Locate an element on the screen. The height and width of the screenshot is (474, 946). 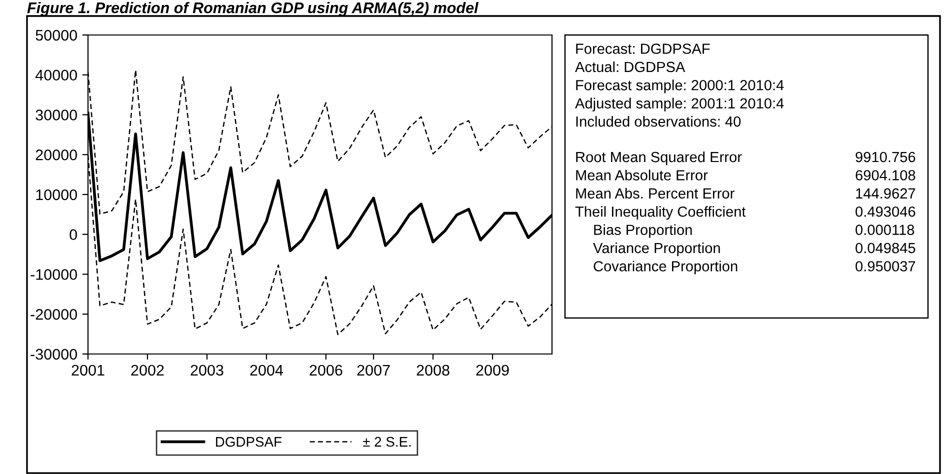
text: 0.000118 is located at coordinates (885, 230).